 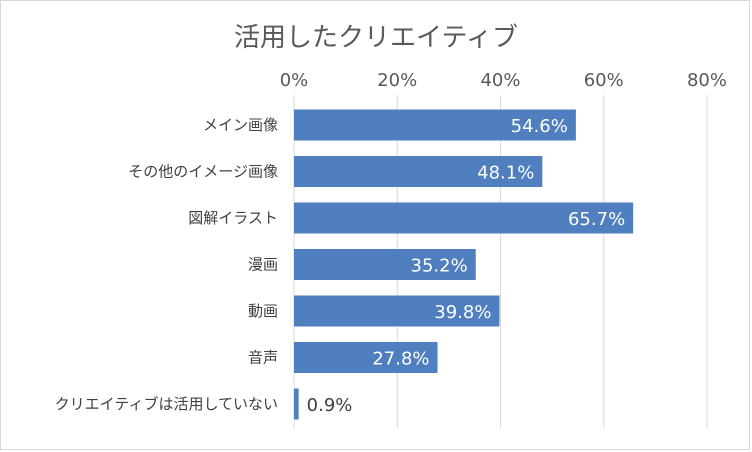 I want to click on category-label: 音声, so click(x=263, y=358).